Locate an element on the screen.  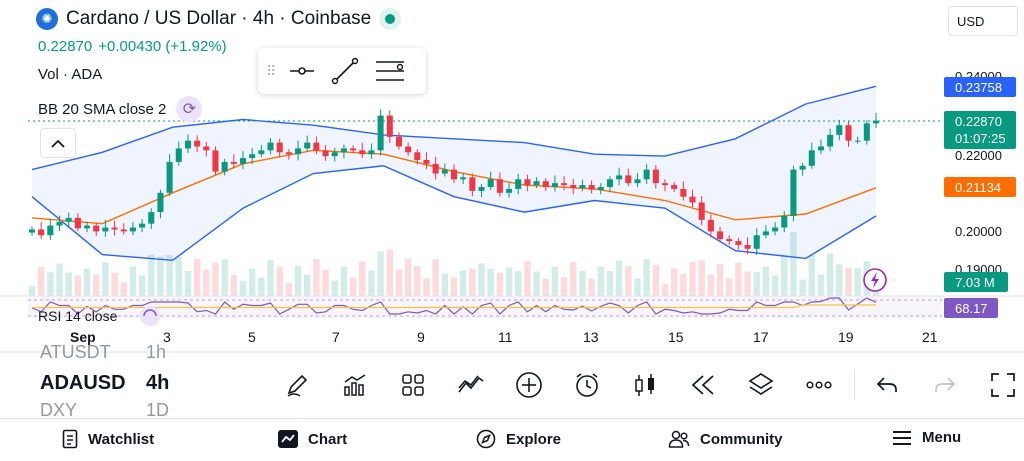
add-icon is located at coordinates (529, 385).